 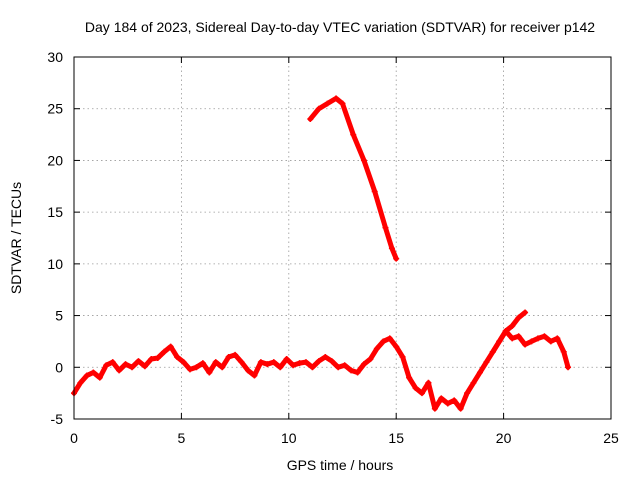 What do you see at coordinates (504, 438) in the screenshot?
I see `x-tick-label: 20` at bounding box center [504, 438].